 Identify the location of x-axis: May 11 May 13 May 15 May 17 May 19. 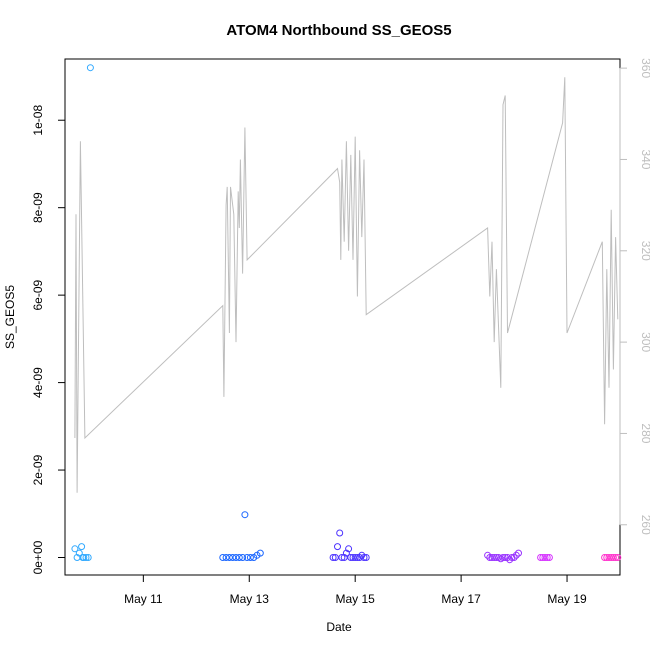
(355, 590).